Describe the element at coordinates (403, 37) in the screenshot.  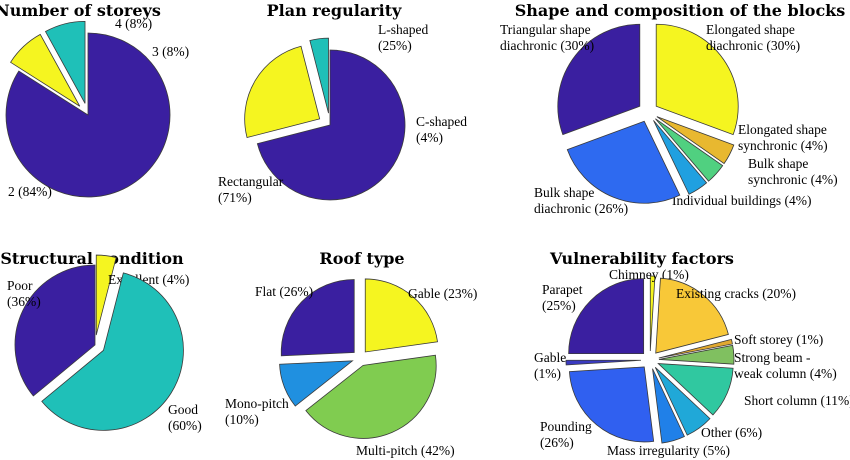
I see `slice-label-l-shaped: L-shaped (25%)` at that location.